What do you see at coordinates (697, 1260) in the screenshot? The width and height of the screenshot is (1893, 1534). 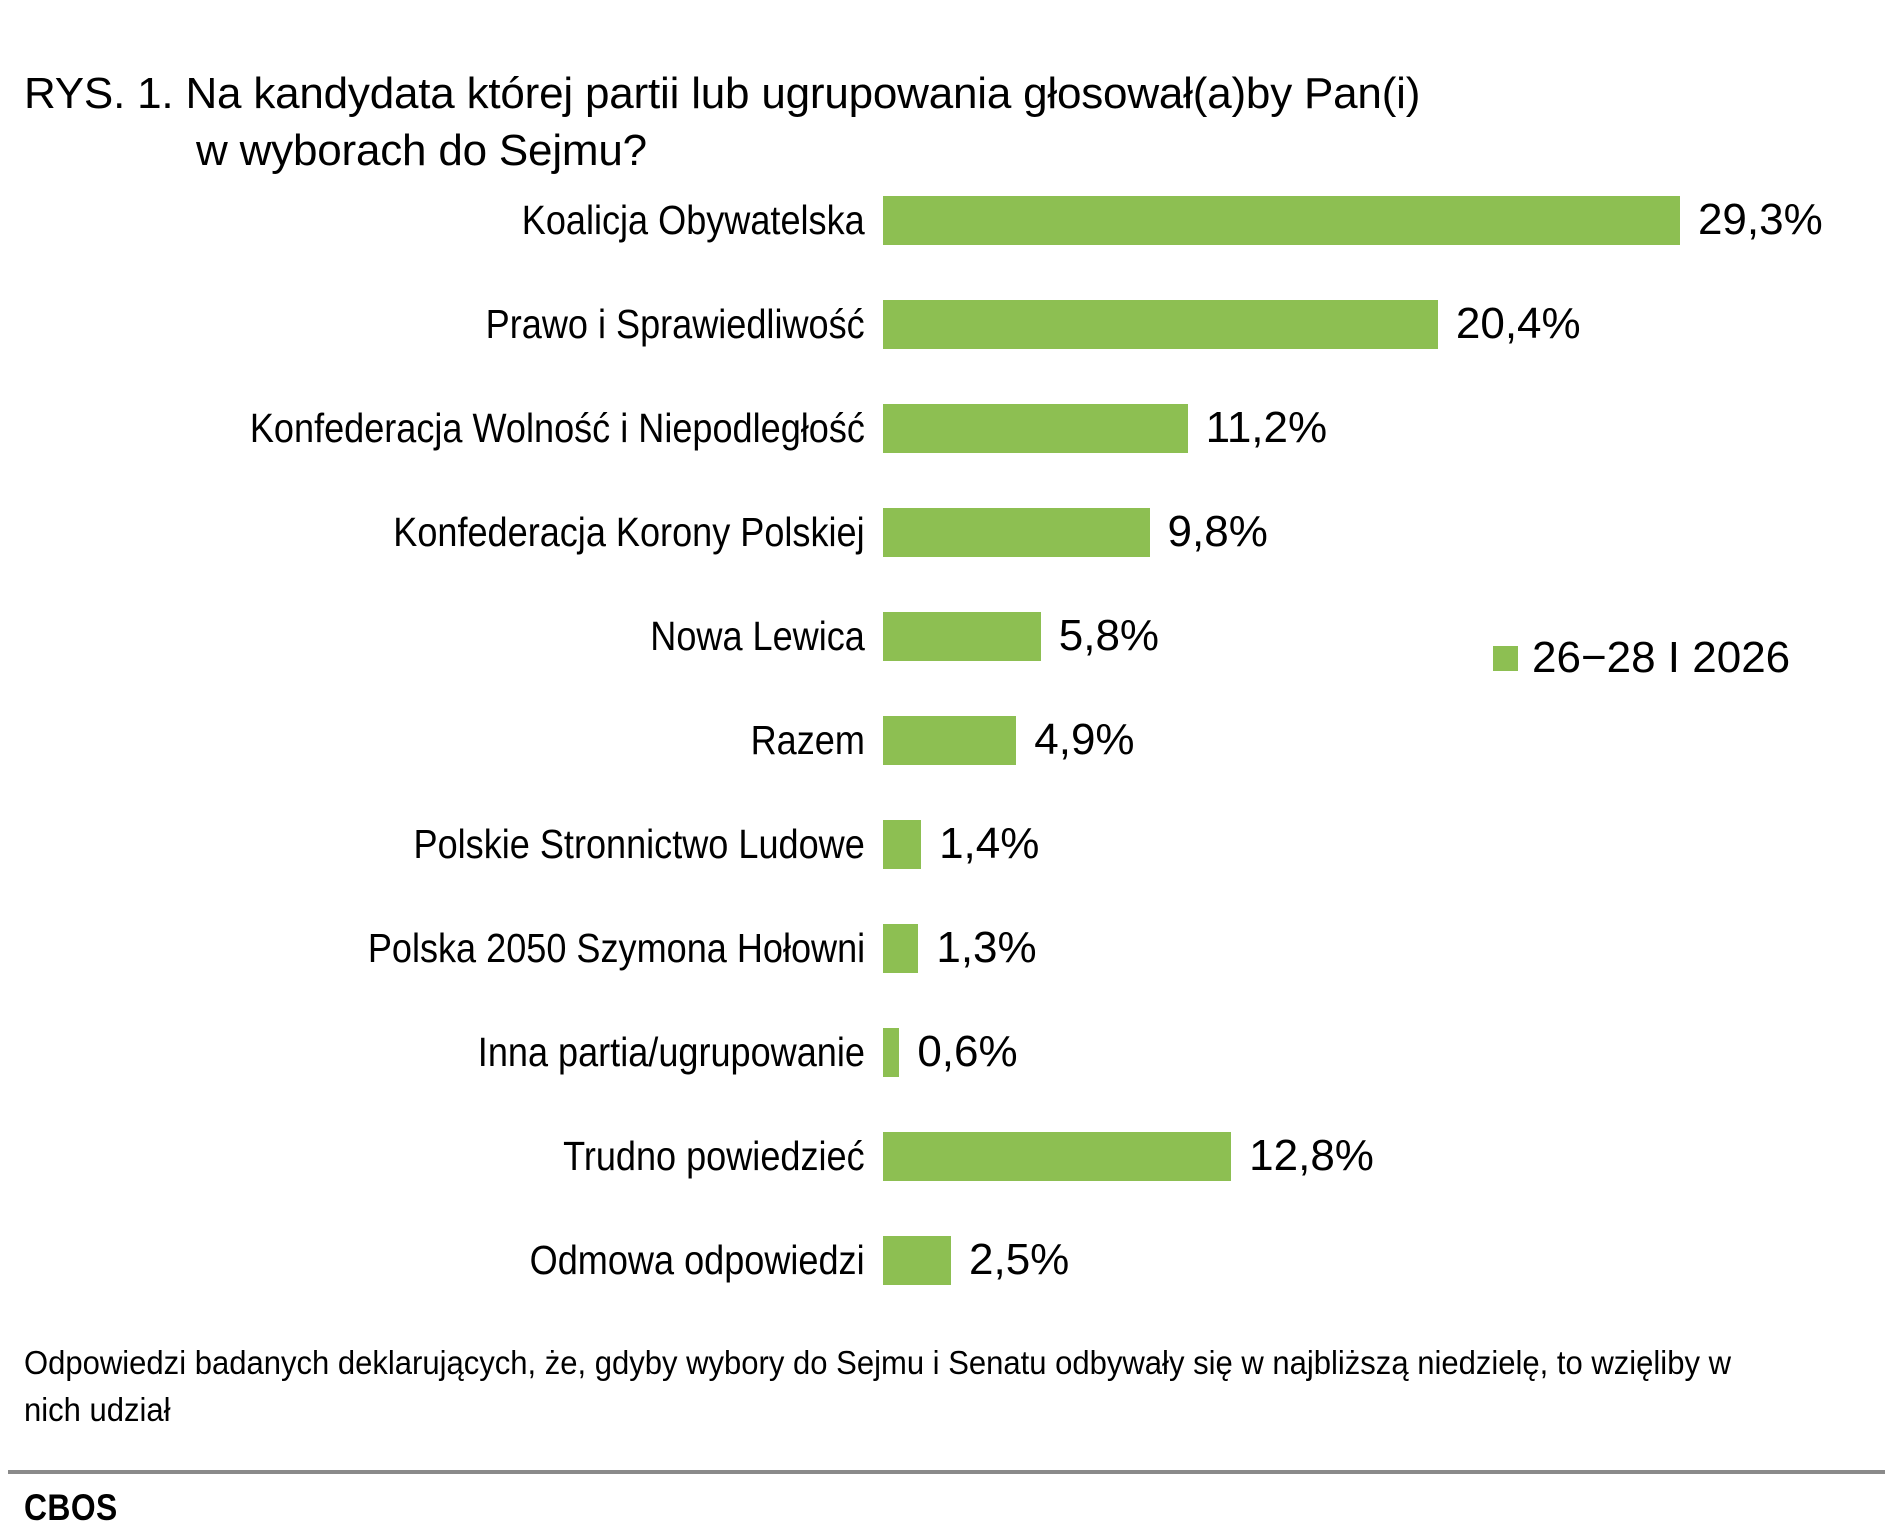 I see `category-label: Odmowa odpowiedzi` at bounding box center [697, 1260].